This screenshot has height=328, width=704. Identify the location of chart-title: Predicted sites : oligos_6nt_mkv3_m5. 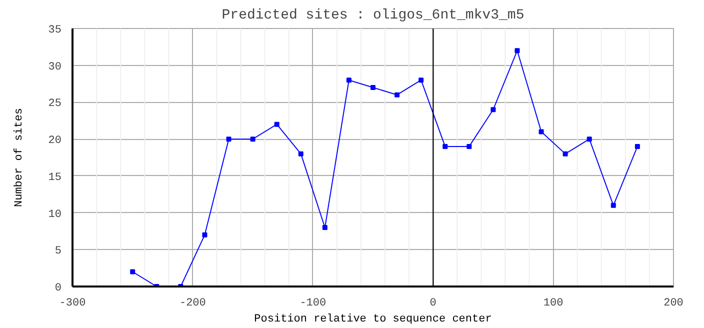
(373, 16).